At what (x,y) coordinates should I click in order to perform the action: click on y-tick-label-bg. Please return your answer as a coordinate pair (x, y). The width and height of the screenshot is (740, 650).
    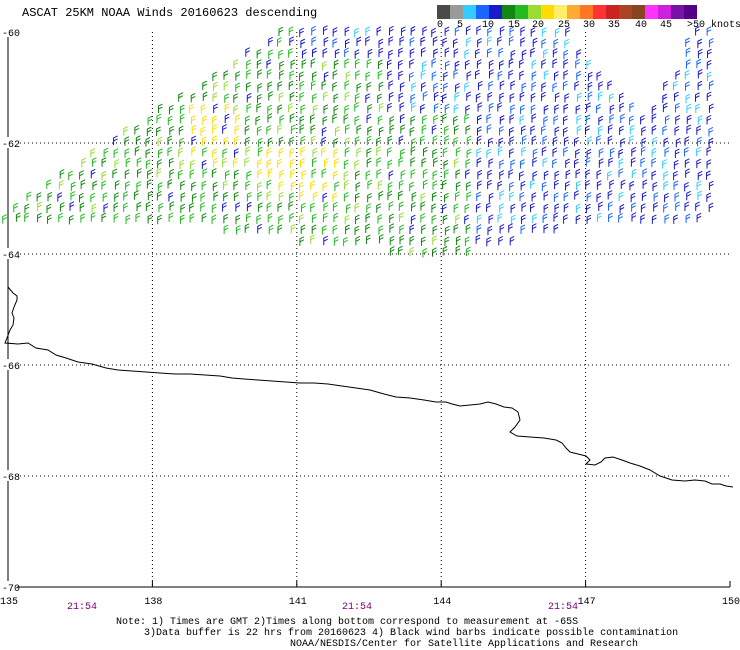
    Looking at the image, I should click on (9, 475).